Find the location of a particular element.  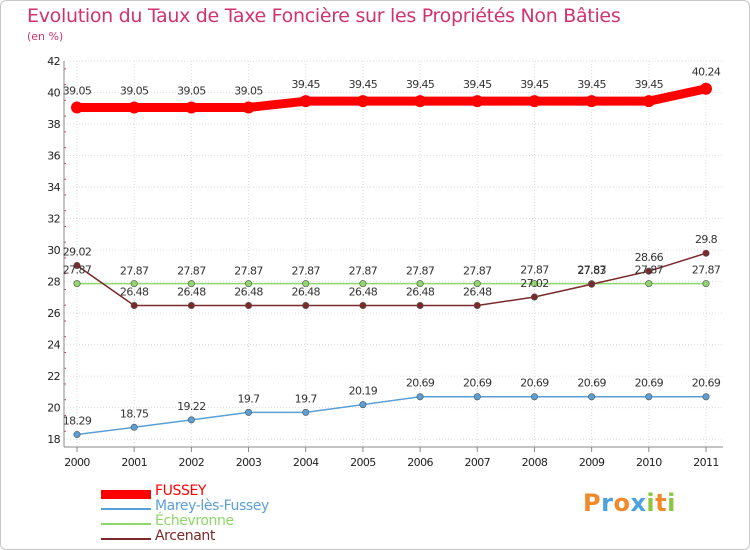

y-tick-label: 22 is located at coordinates (53, 376).